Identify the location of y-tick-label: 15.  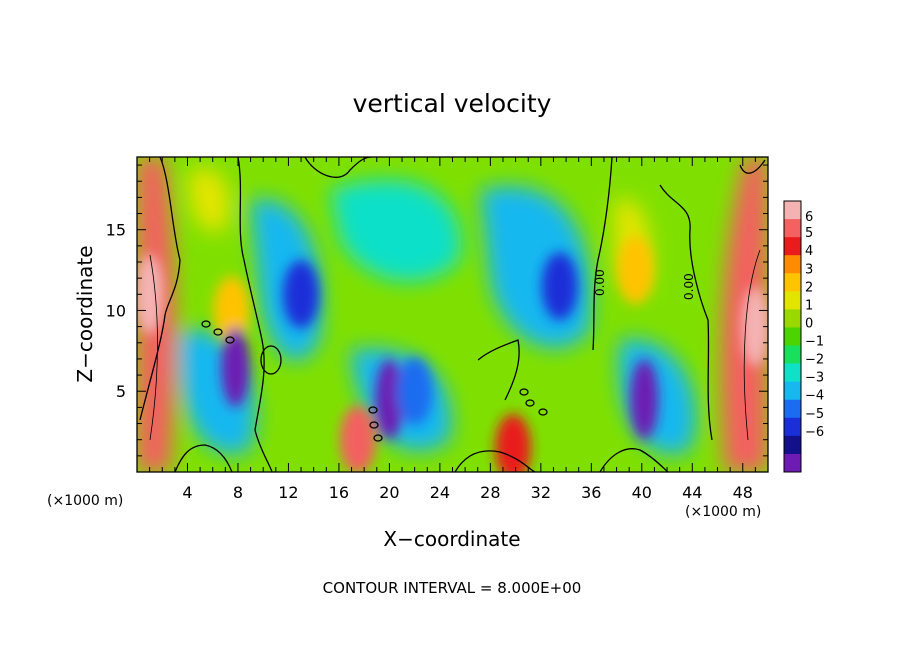
(116, 230).